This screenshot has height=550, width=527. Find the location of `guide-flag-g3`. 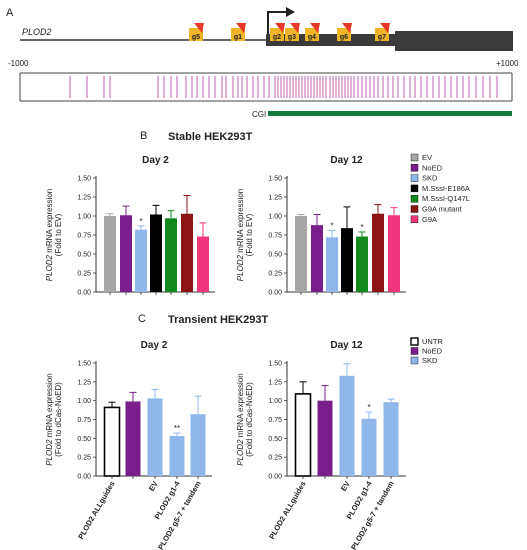

guide-flag-g3 is located at coordinates (295, 28).